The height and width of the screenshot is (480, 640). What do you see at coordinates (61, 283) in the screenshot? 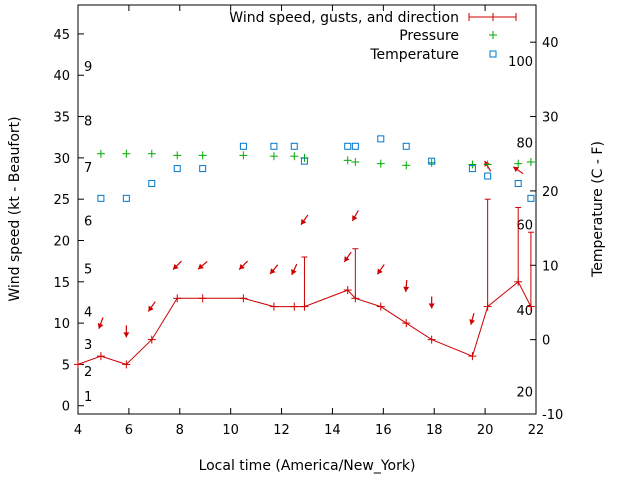
I see `y-tick-label: 15` at bounding box center [61, 283].